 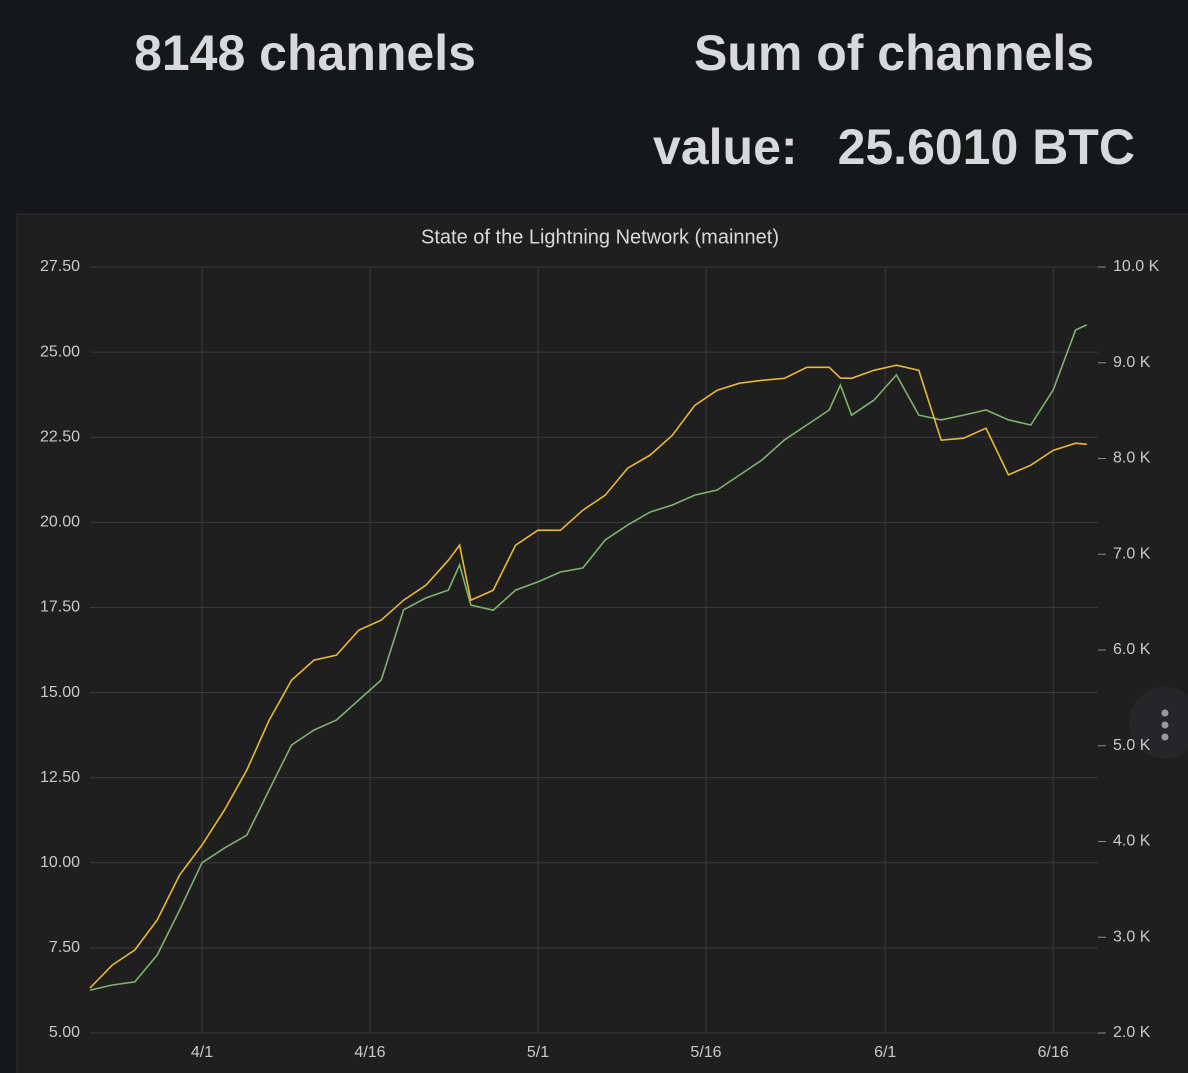 I want to click on y2-tick-label: 10.0 K, so click(x=1136, y=266).